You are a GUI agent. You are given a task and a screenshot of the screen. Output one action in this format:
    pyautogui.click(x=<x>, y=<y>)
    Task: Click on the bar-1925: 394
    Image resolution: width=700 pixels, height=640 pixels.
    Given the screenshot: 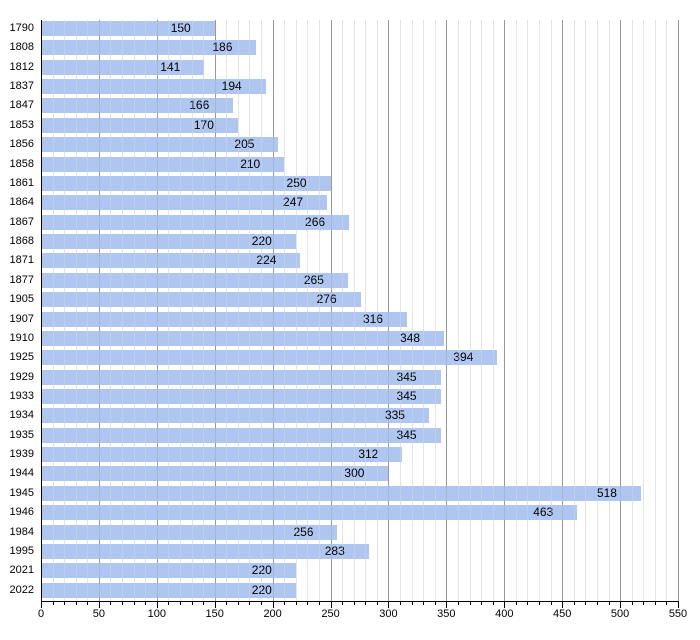 What is the action you would take?
    pyautogui.click(x=269, y=358)
    